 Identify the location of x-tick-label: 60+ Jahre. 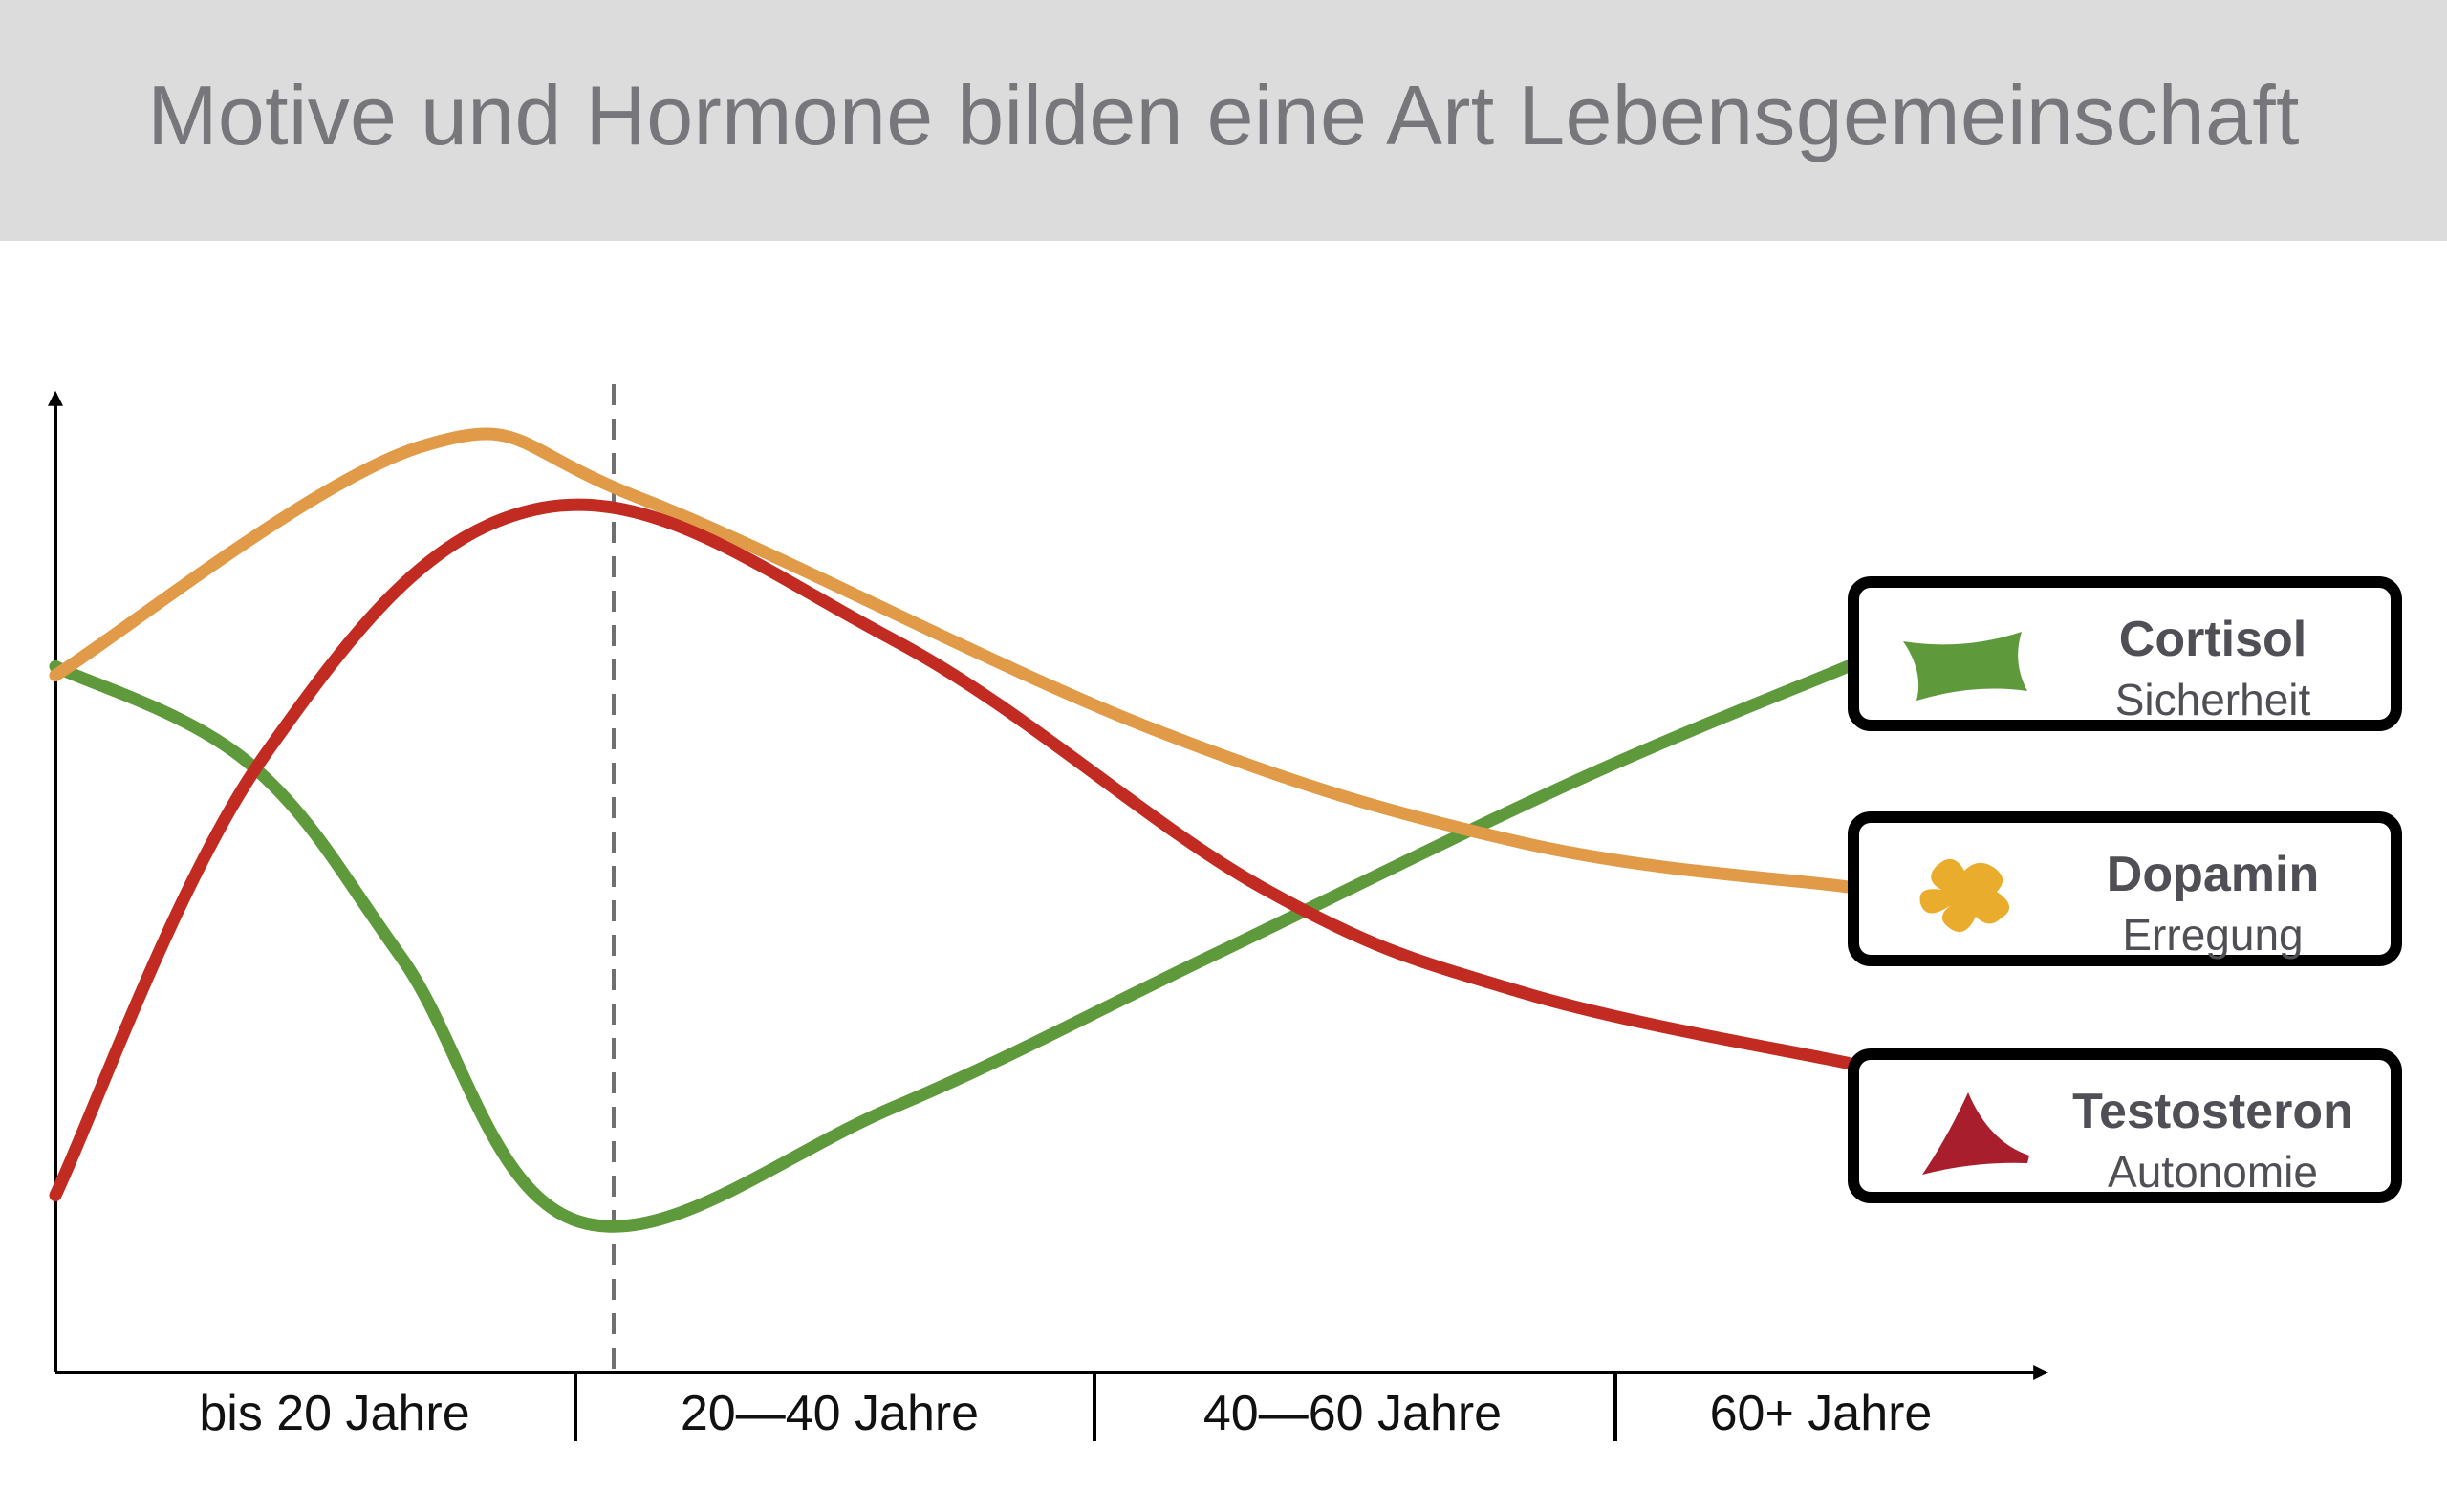
(1821, 1413).